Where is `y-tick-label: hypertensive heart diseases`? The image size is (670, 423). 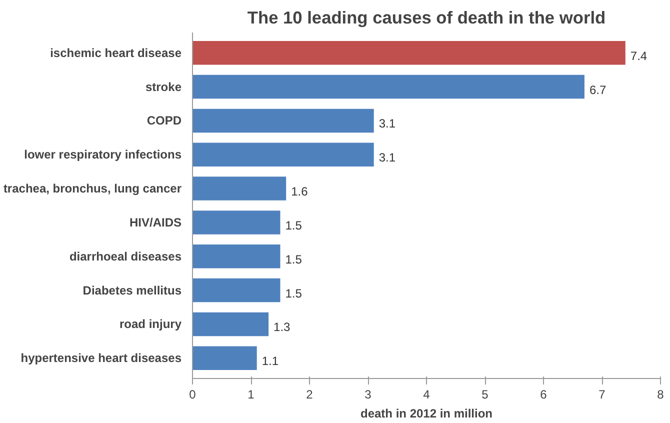 y-tick-label: hypertensive heart diseases is located at coordinates (101, 358).